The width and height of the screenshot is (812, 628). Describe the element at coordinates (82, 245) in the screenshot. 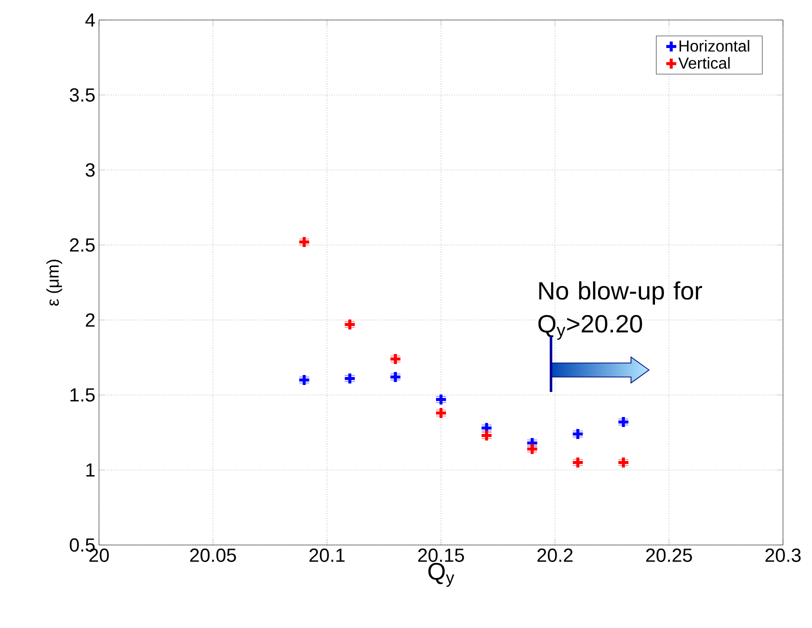

I see `y-tick-label: 2.5` at that location.